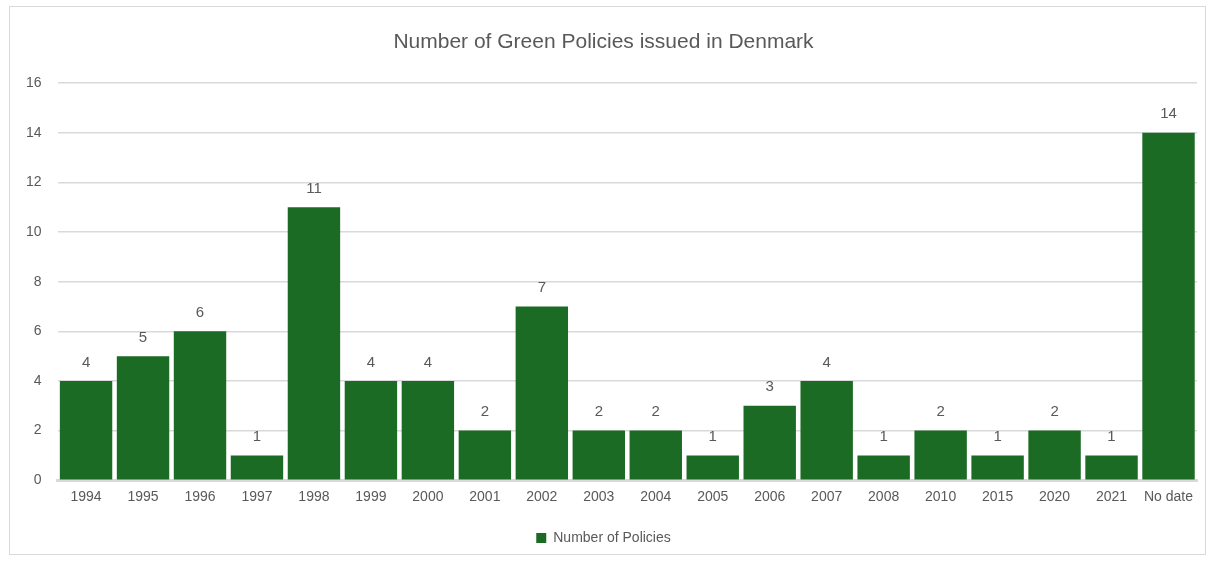 The image size is (1216, 561). Describe the element at coordinates (884, 496) in the screenshot. I see `x-tick-label: 2008` at that location.